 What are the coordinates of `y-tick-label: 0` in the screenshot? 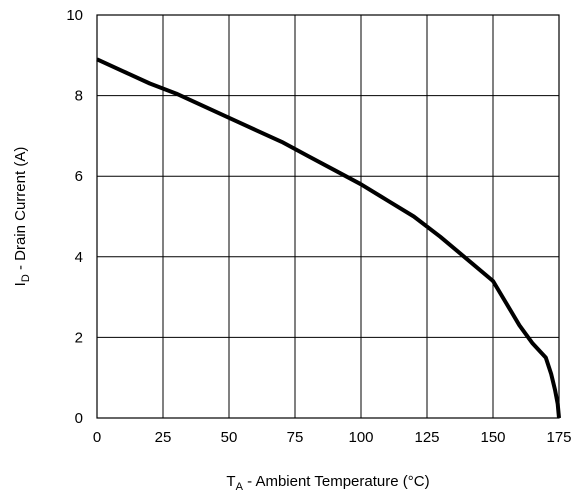 It's located at (79, 418).